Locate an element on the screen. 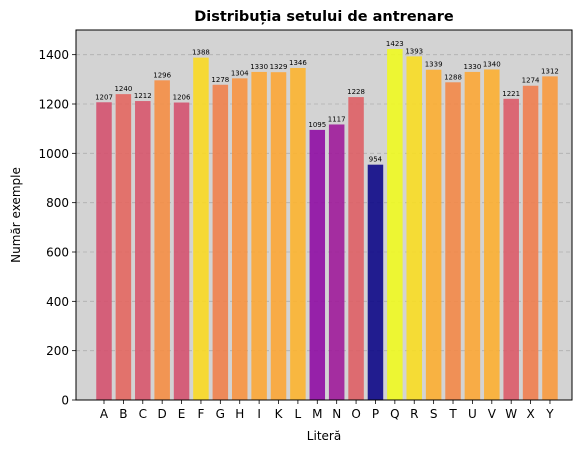  bar-E is located at coordinates (181, 251).